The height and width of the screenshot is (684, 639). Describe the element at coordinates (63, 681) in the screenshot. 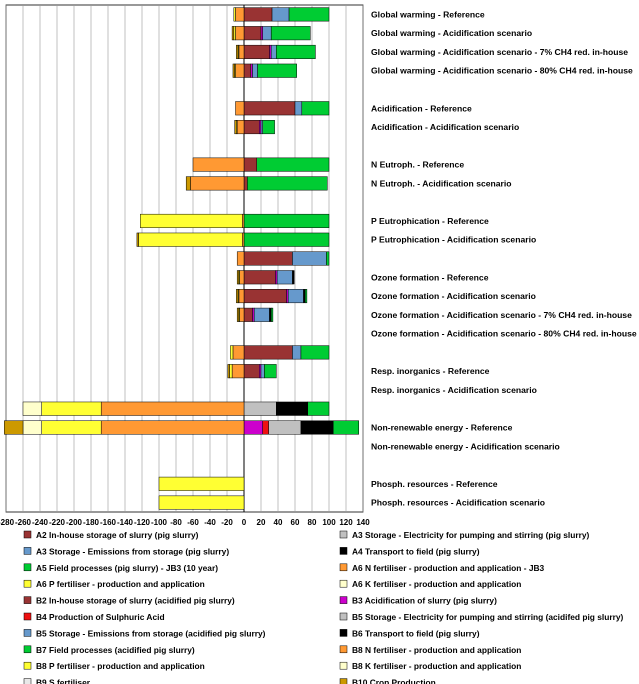

I see `legend-label: B9 S fertiliser` at that location.